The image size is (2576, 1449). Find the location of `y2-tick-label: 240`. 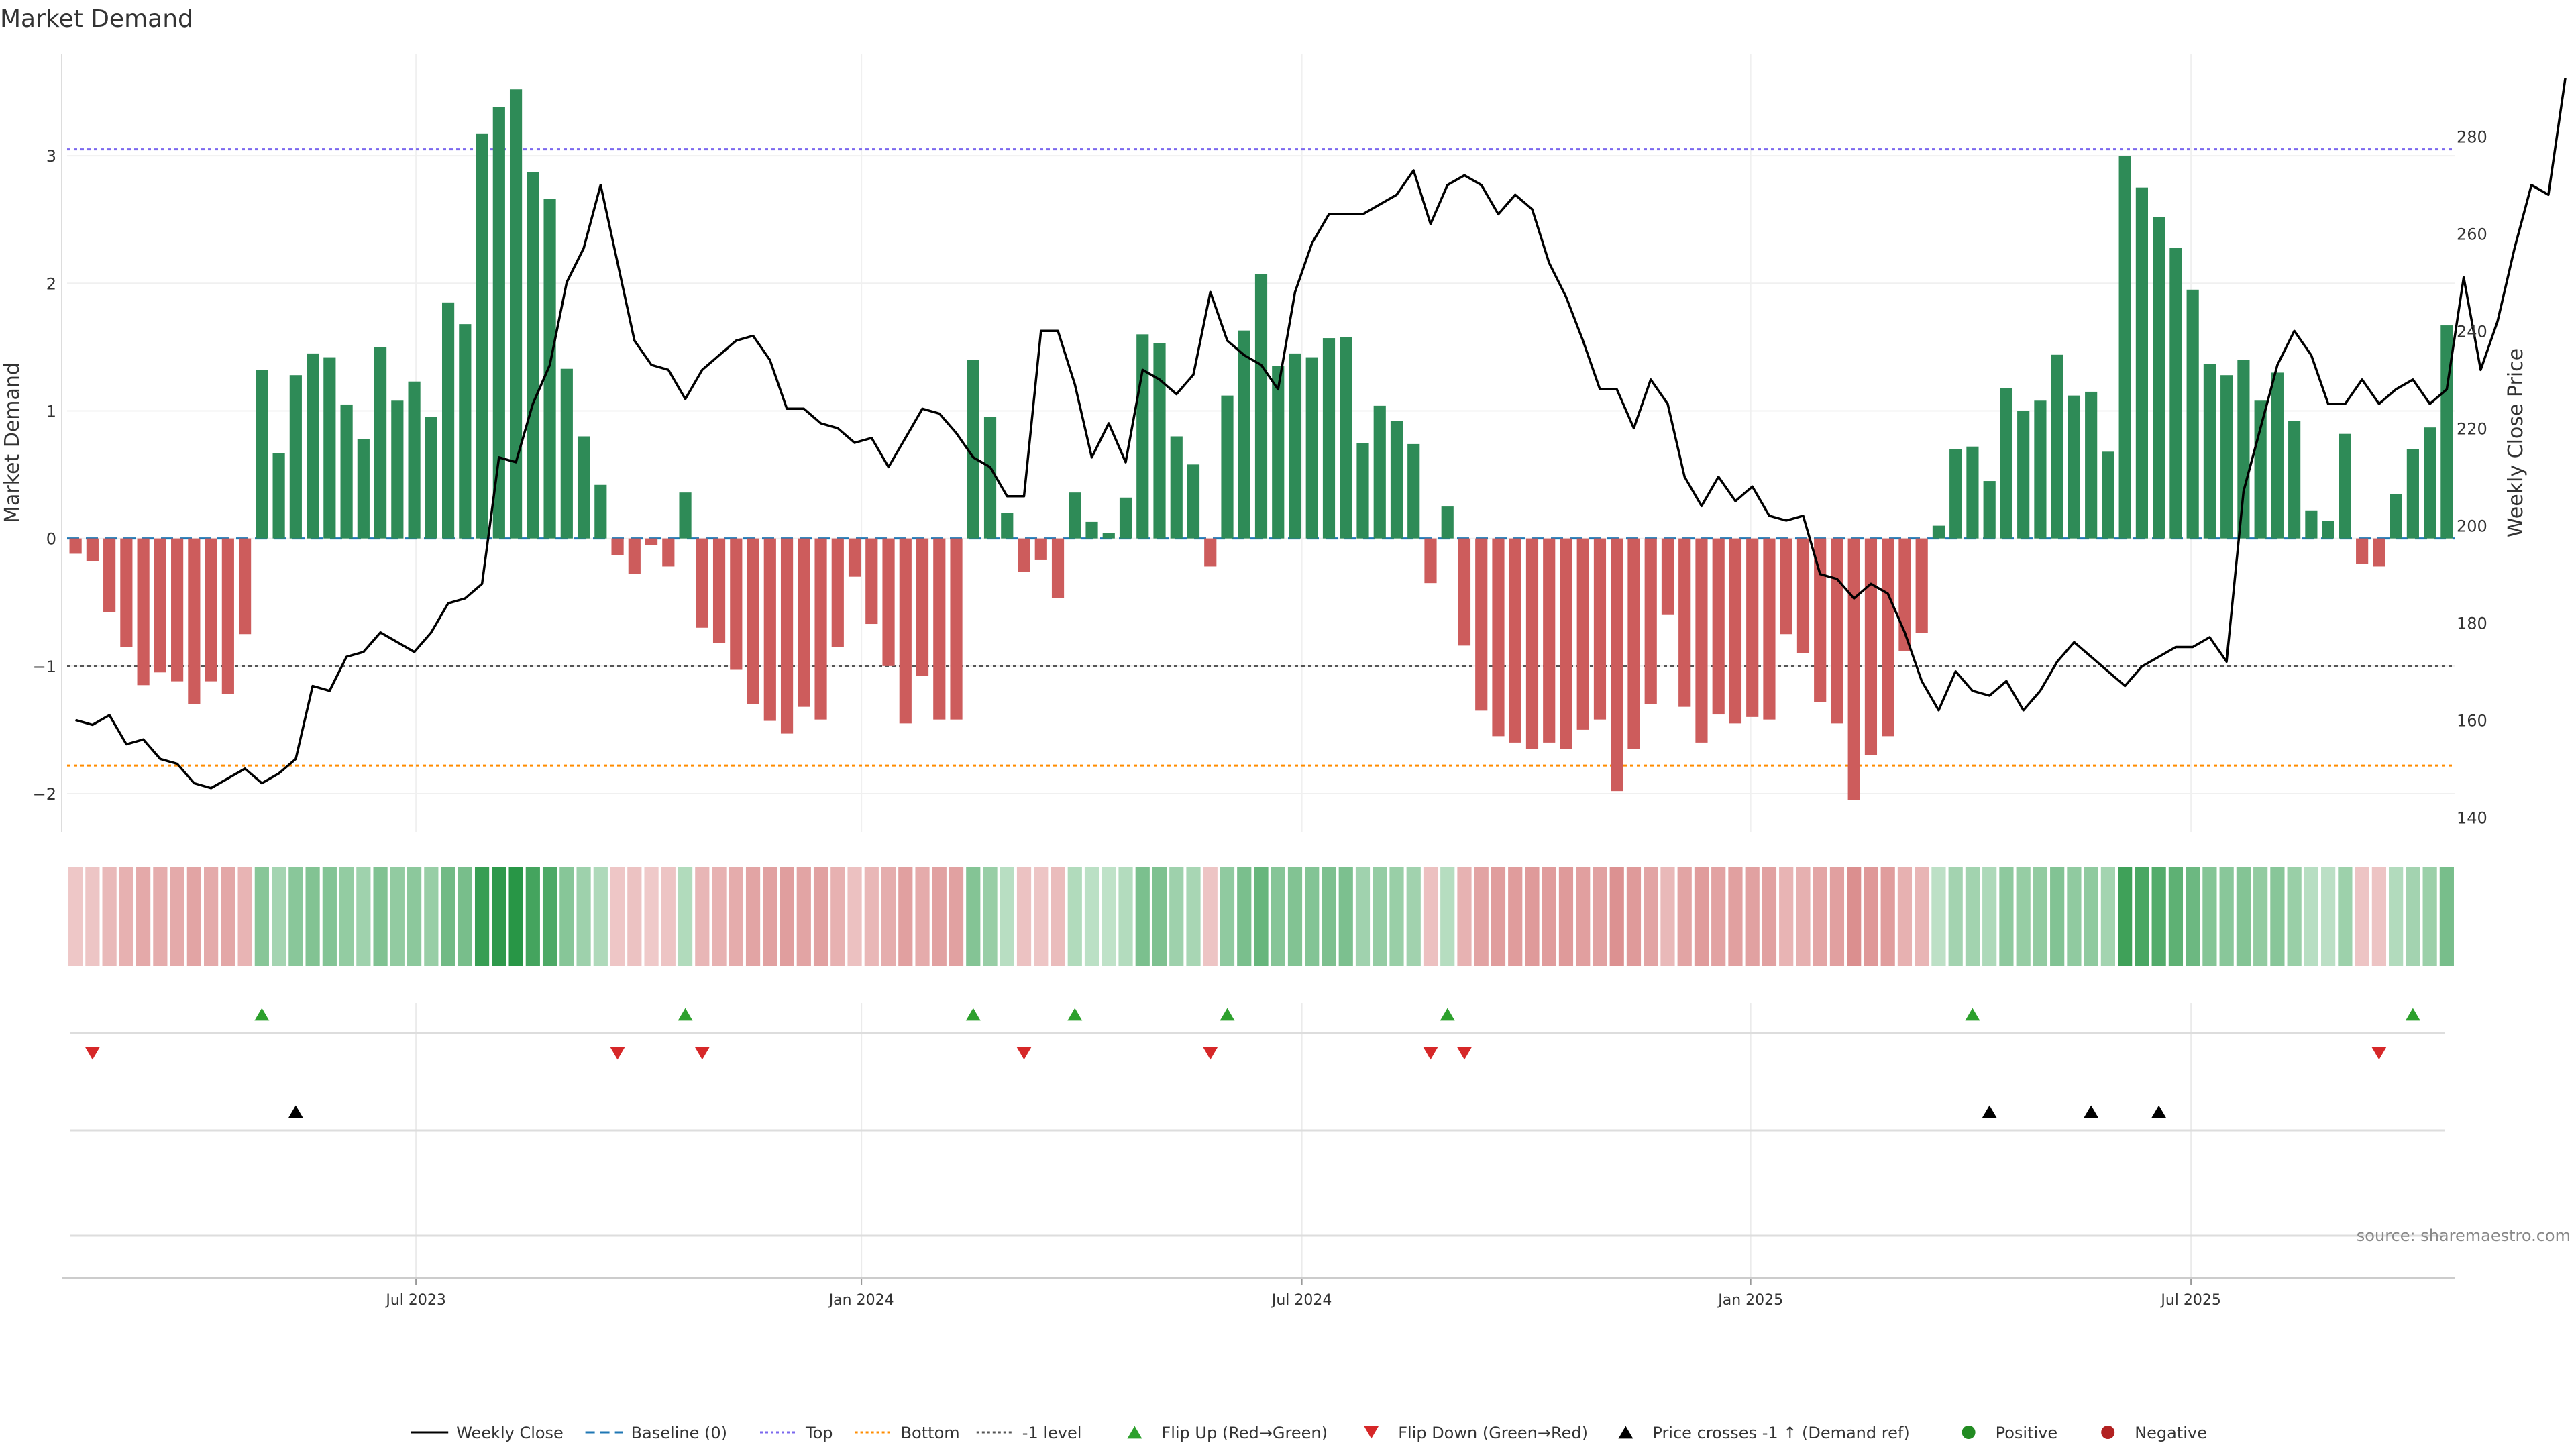

y2-tick-label: 240 is located at coordinates (2472, 331).